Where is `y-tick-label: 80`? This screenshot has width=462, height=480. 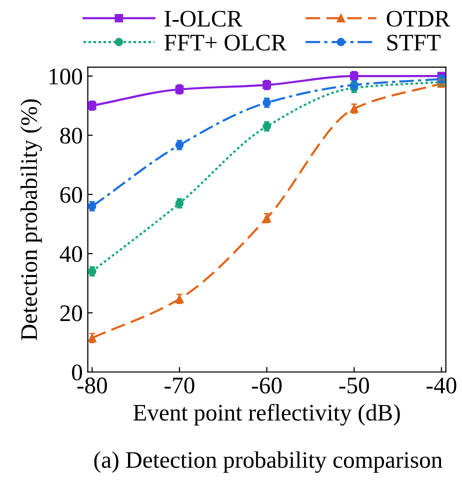 y-tick-label: 80 is located at coordinates (71, 136).